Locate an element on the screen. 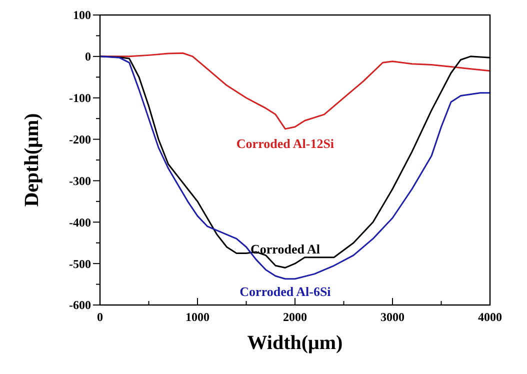  y-tick-label: -500 is located at coordinates (80, 263).